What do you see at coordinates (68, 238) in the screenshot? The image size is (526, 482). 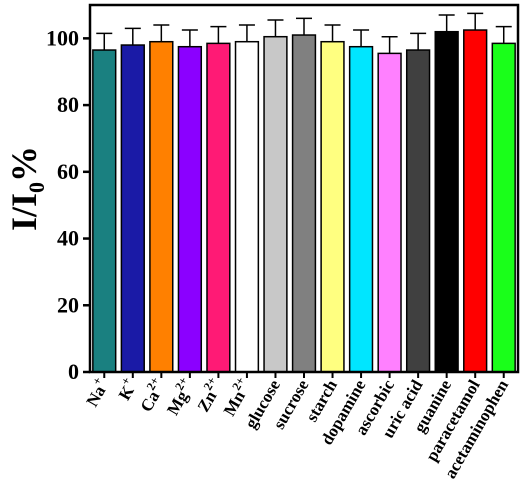 I see `y-tick-label-2: 40` at bounding box center [68, 238].